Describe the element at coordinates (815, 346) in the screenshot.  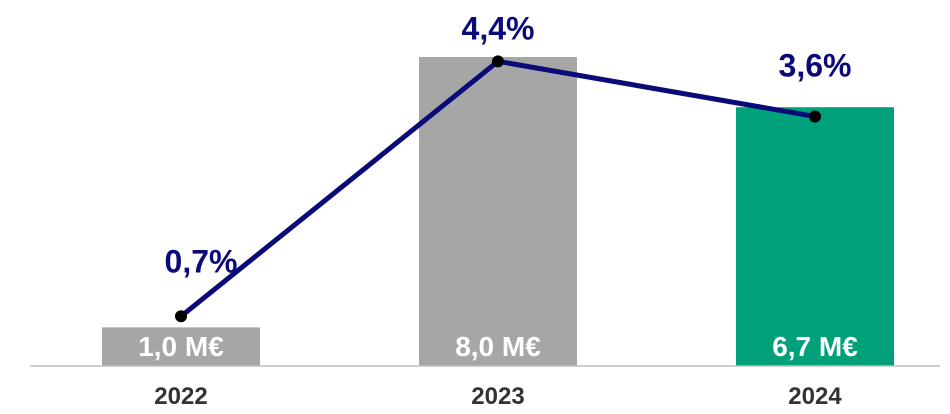
I see `bar-value-label-2024: 6,7 M€` at that location.